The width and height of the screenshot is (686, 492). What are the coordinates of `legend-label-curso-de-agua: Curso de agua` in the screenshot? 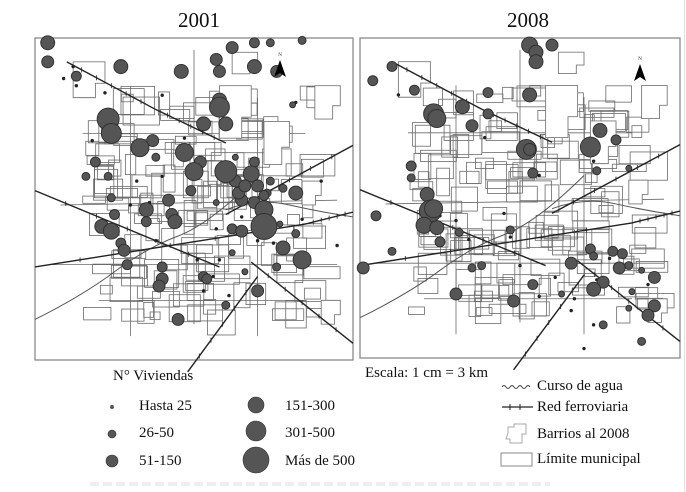 It's located at (580, 386).